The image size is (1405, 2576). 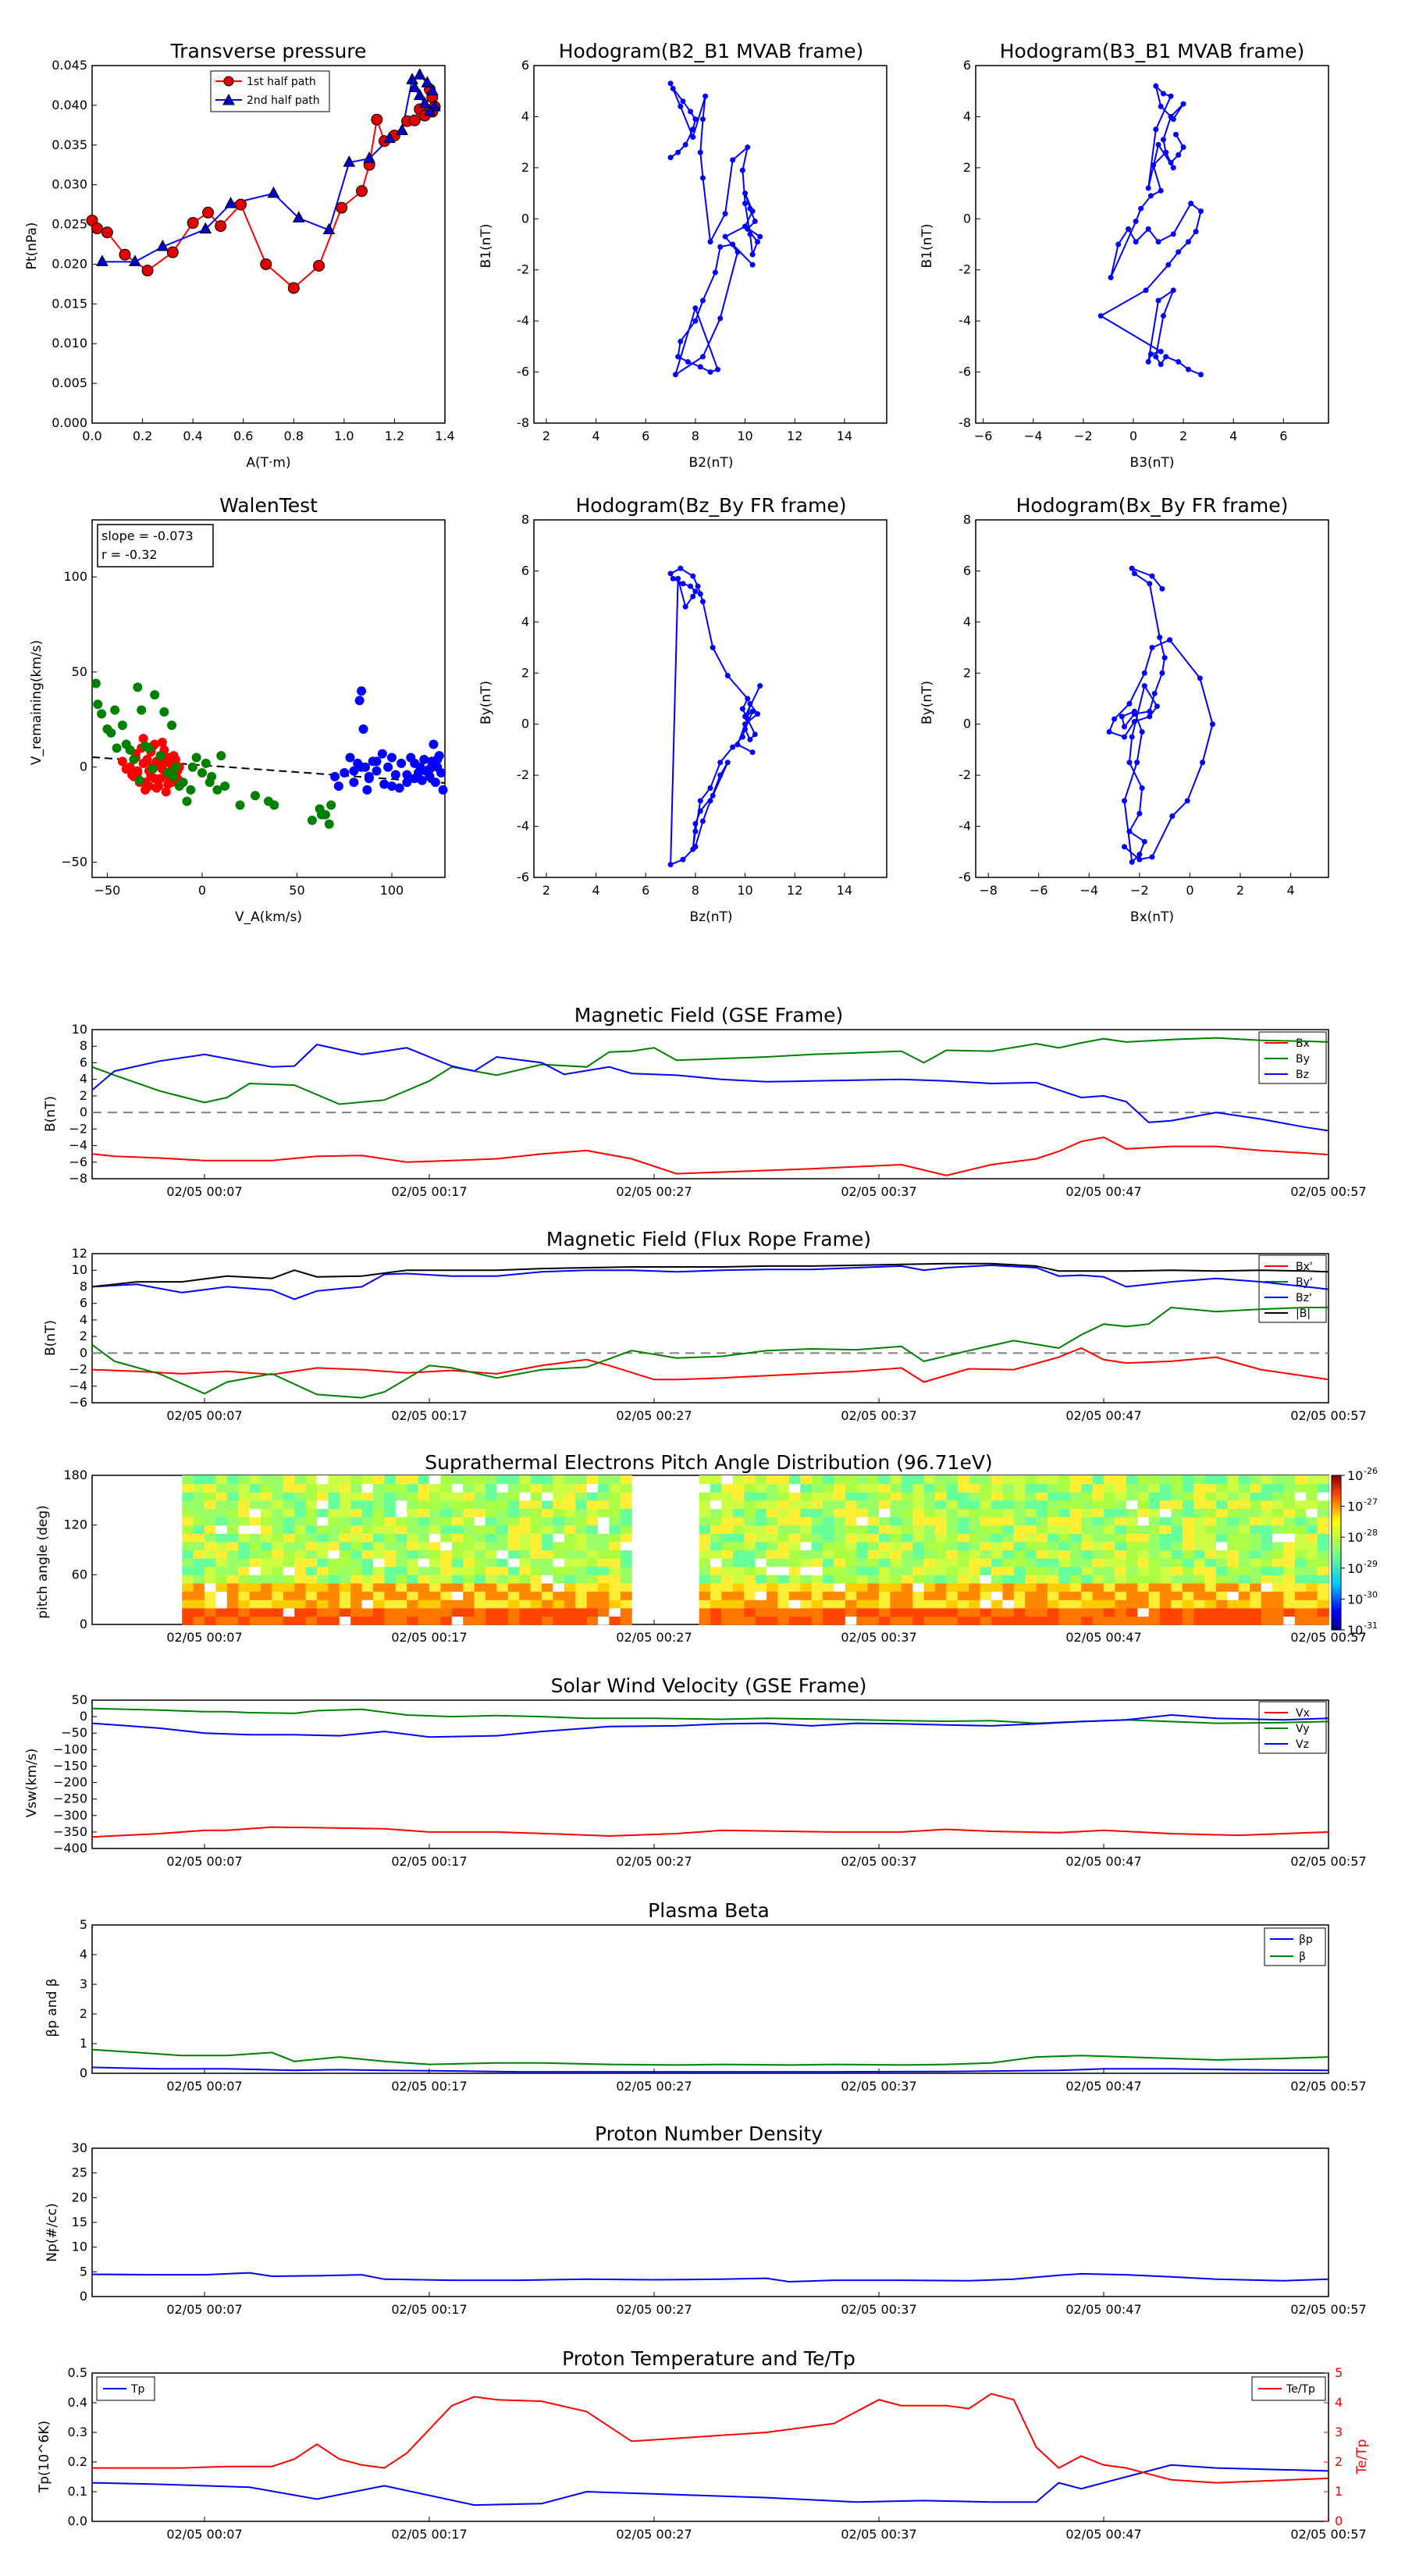 What do you see at coordinates (70, 1848) in the screenshot?
I see `sw-ytick-label: −400` at bounding box center [70, 1848].